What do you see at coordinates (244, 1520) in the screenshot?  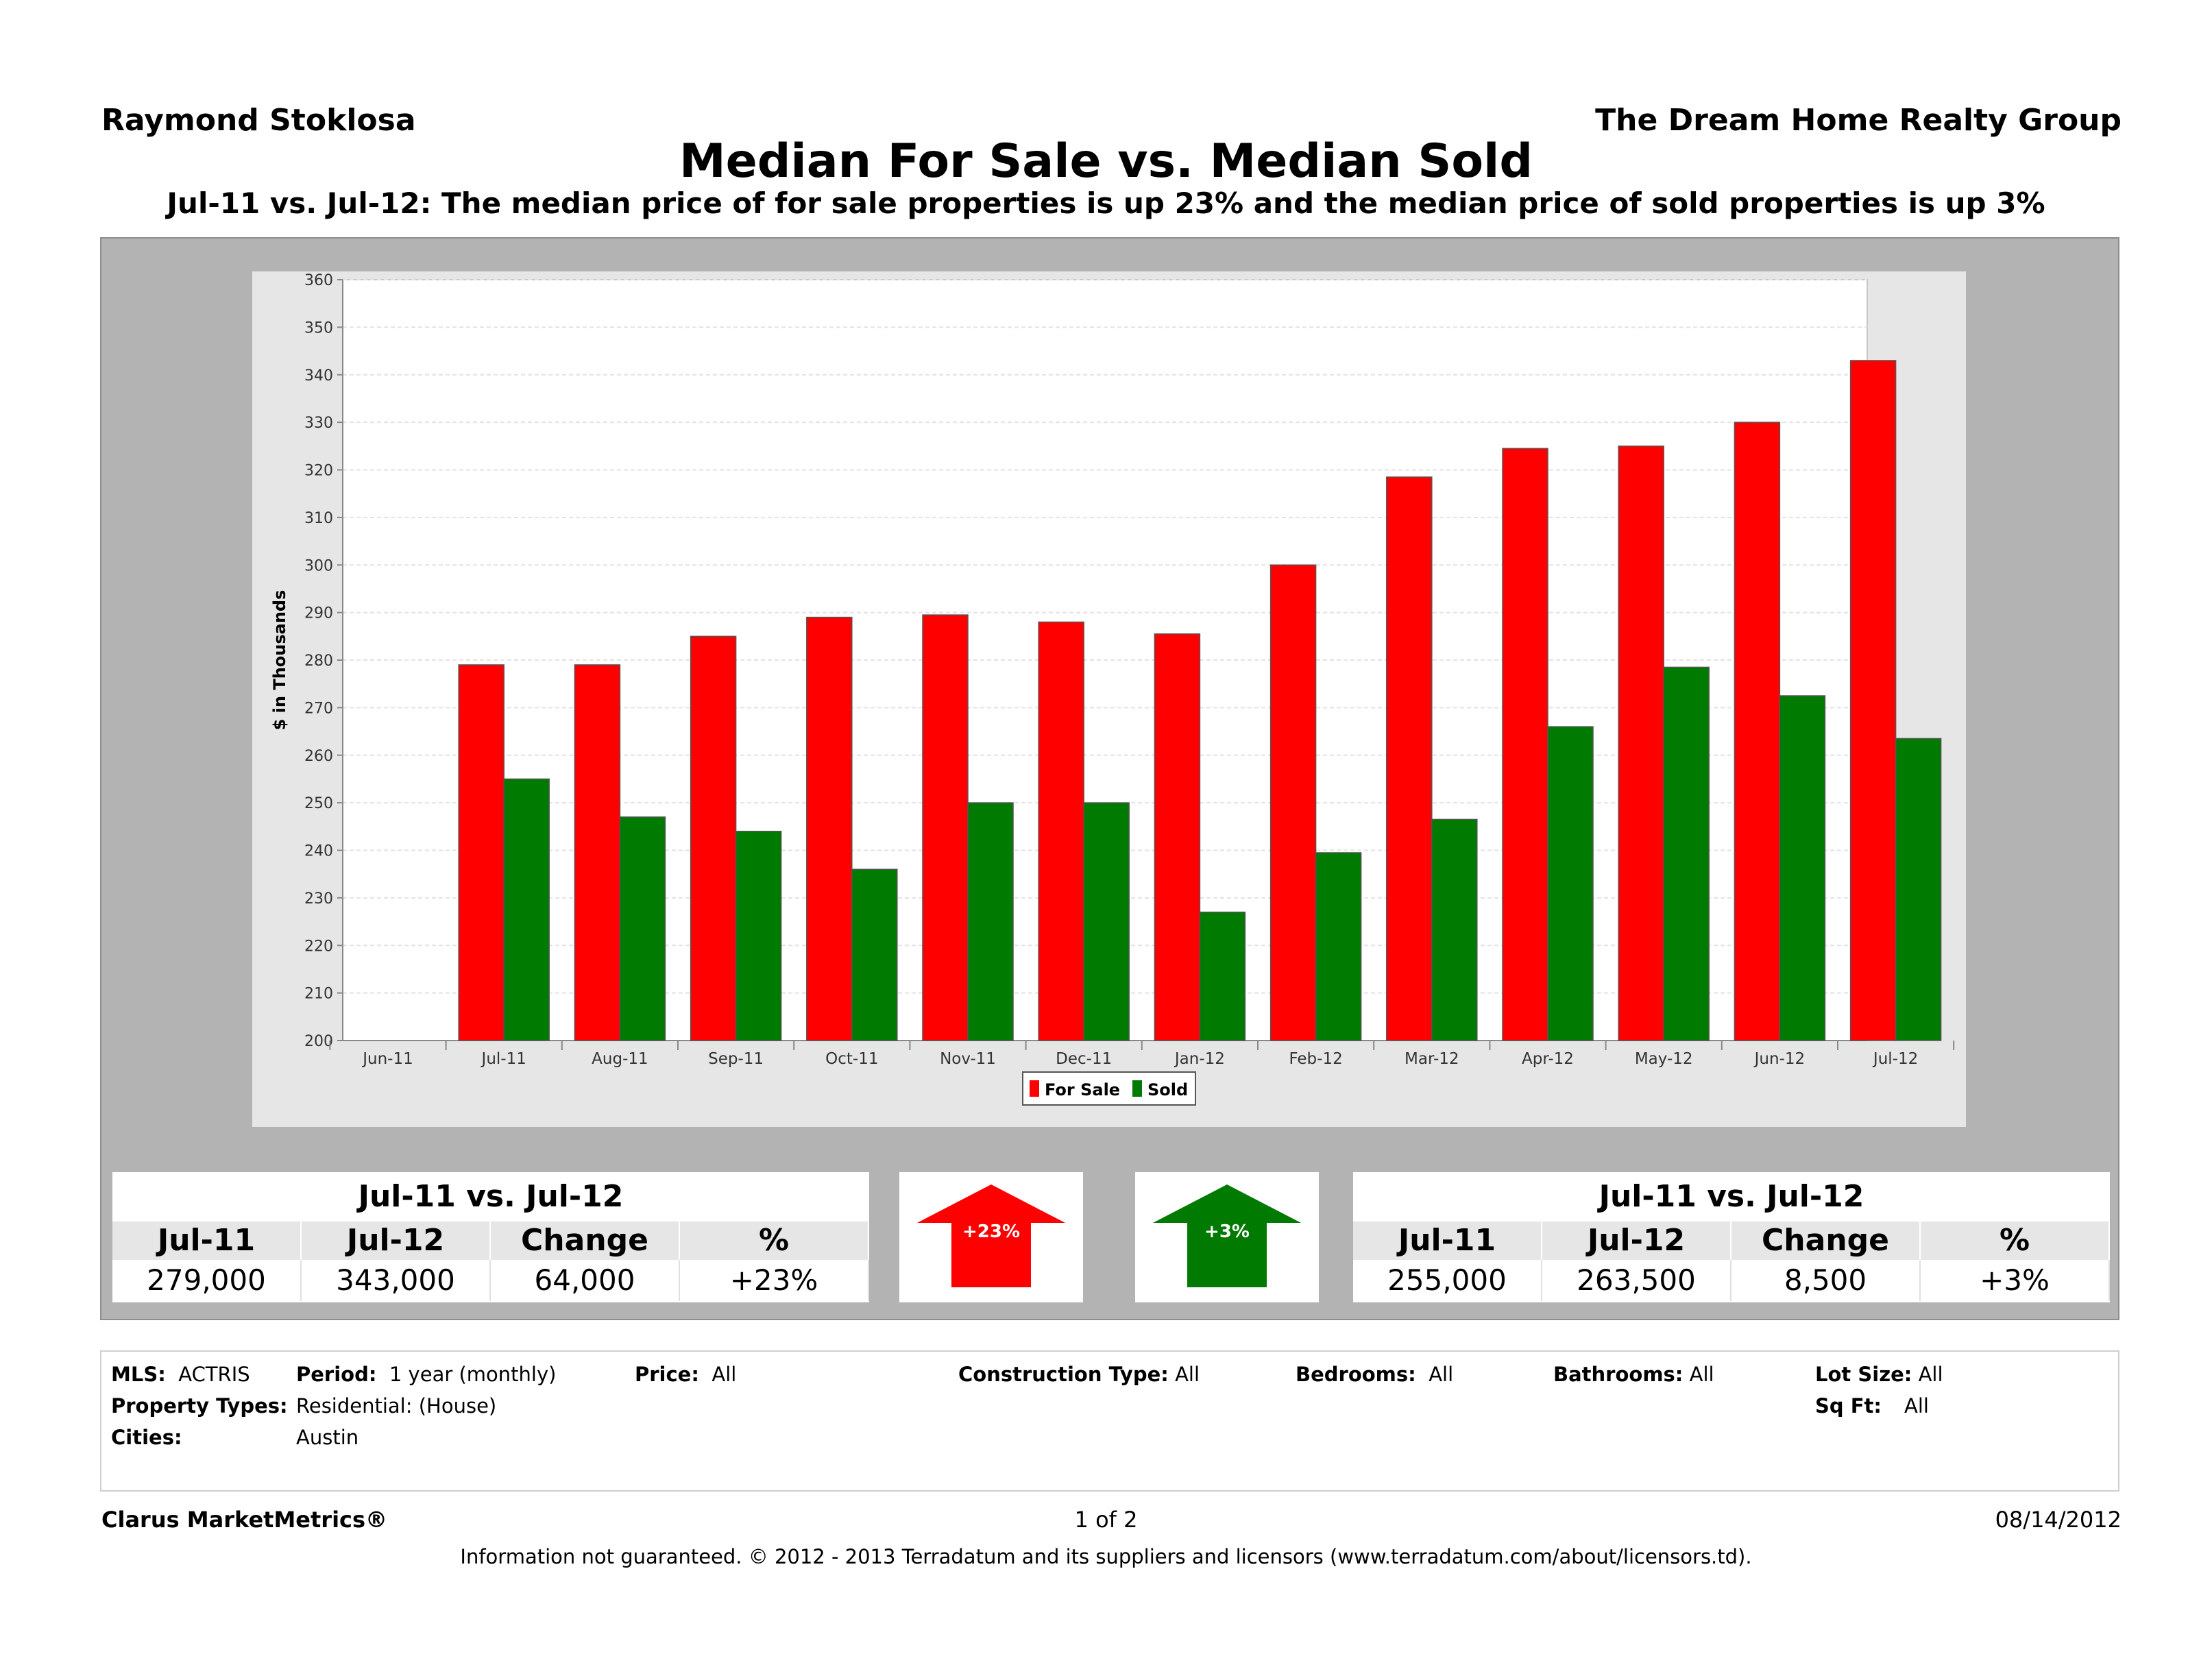 I see `brand-name: Clarus MarketMetrics®` at bounding box center [244, 1520].